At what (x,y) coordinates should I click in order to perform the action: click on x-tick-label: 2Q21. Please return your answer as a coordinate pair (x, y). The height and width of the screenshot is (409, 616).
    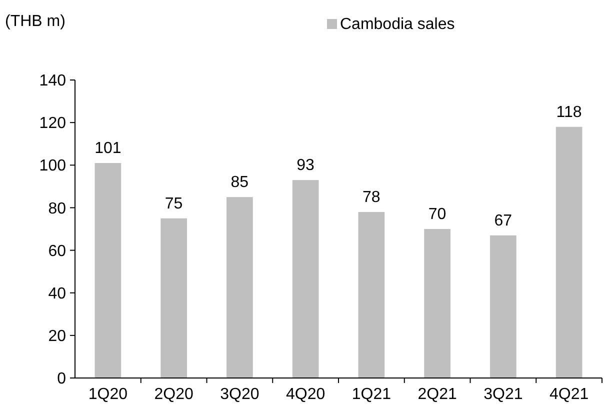
    Looking at the image, I should click on (437, 394).